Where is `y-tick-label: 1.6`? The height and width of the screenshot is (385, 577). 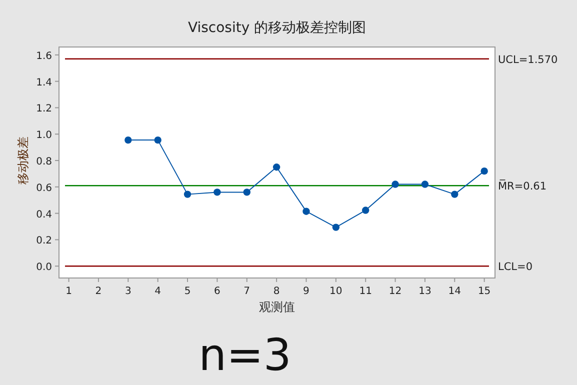 y-tick-label: 1.6 is located at coordinates (44, 56).